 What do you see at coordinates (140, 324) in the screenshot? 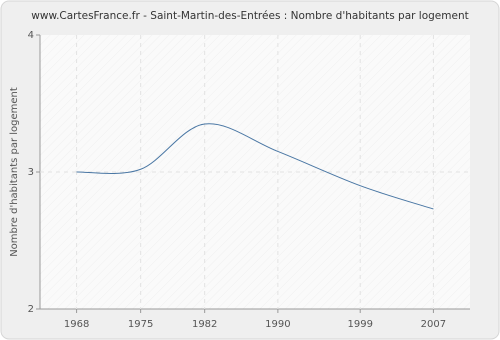
I see `x-tick-label: 1975` at bounding box center [140, 324].